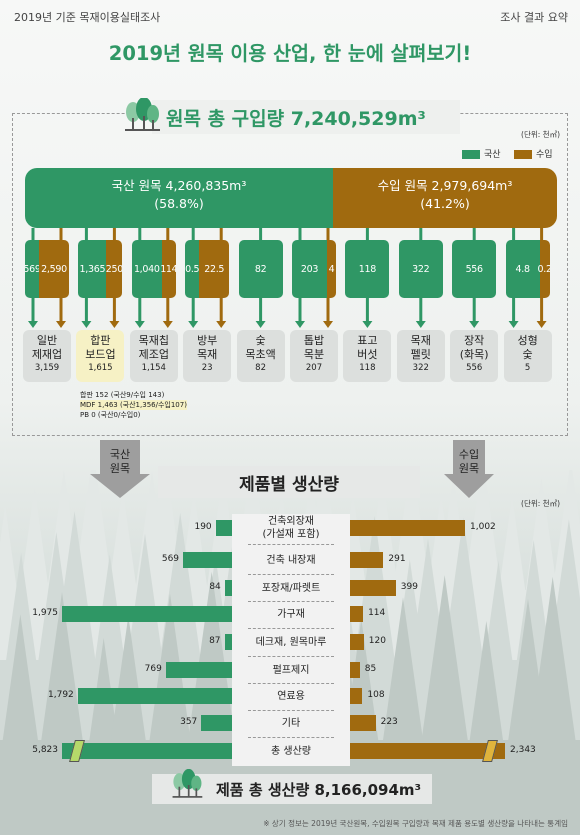 The image size is (580, 835). I want to click on industry-label: 목재칩 제조업 1,154, so click(153, 356).